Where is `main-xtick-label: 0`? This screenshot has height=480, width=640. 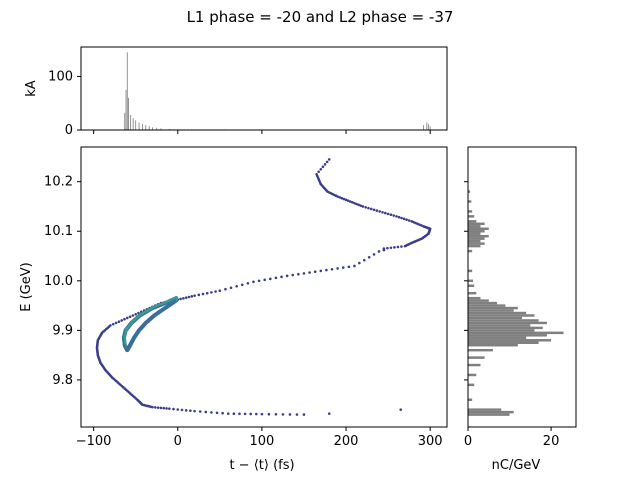 main-xtick-label: 0 is located at coordinates (178, 441).